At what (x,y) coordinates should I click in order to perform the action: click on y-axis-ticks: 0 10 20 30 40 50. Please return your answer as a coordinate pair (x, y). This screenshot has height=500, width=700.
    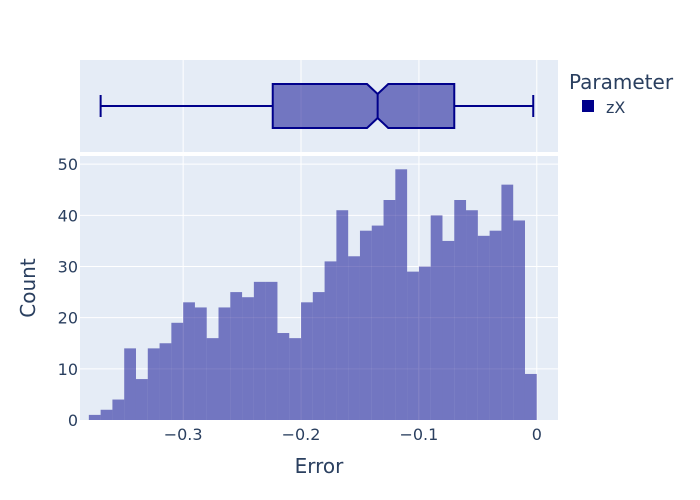
    Looking at the image, I should click on (68, 292).